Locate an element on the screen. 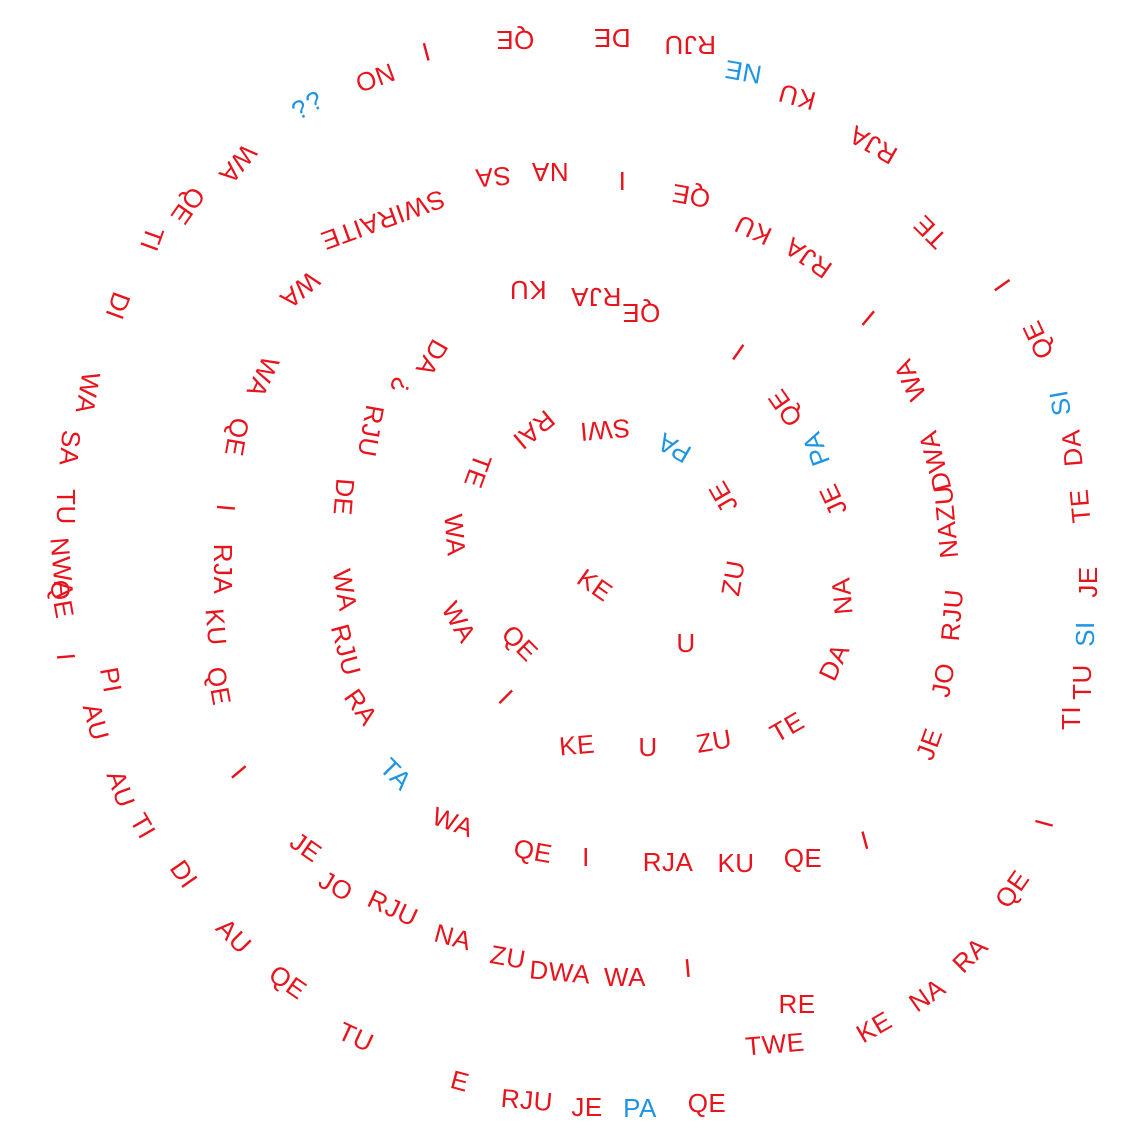 The height and width of the screenshot is (1145, 1145). spiral-word: E is located at coordinates (460, 1081).